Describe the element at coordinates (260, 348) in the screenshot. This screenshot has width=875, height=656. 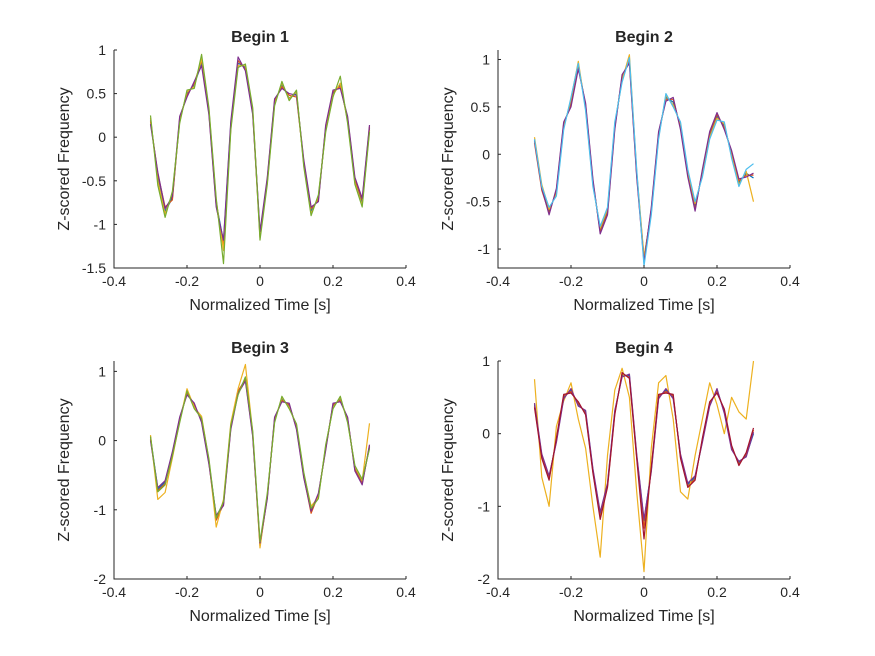
I see `chart-title: Begin 3` at that location.